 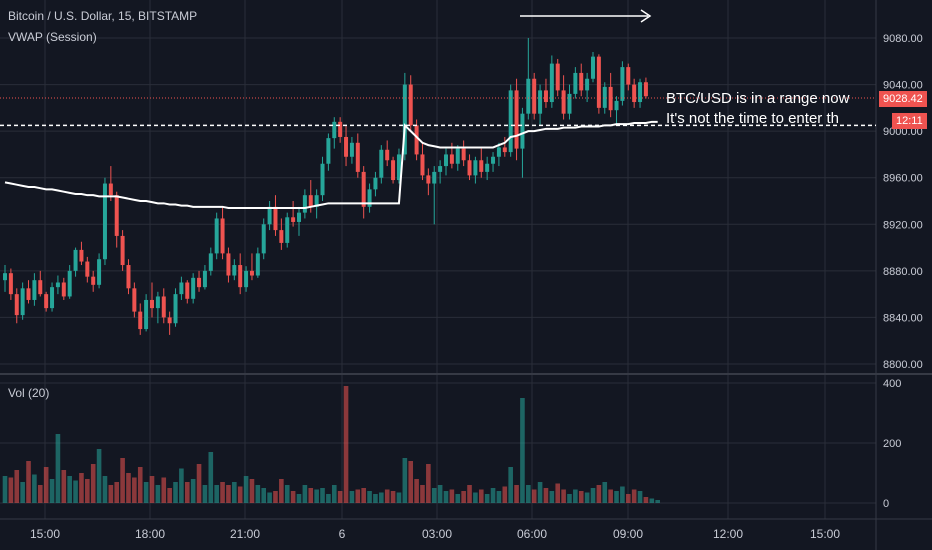 What do you see at coordinates (903, 365) in the screenshot?
I see `price-tick-label: 8800.00` at bounding box center [903, 365].